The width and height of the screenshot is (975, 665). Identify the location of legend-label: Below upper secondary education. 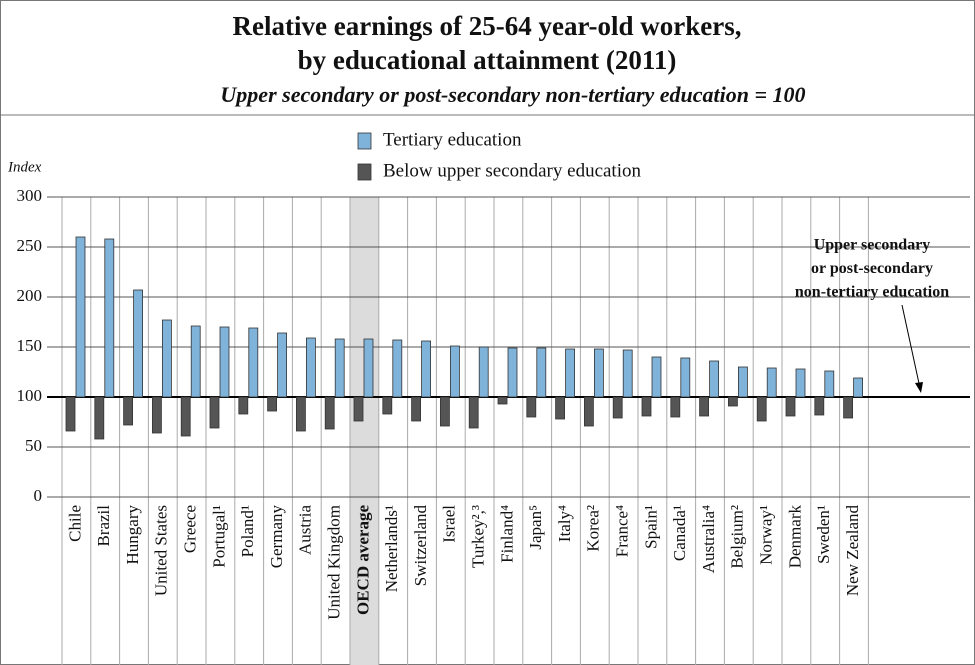
(512, 170).